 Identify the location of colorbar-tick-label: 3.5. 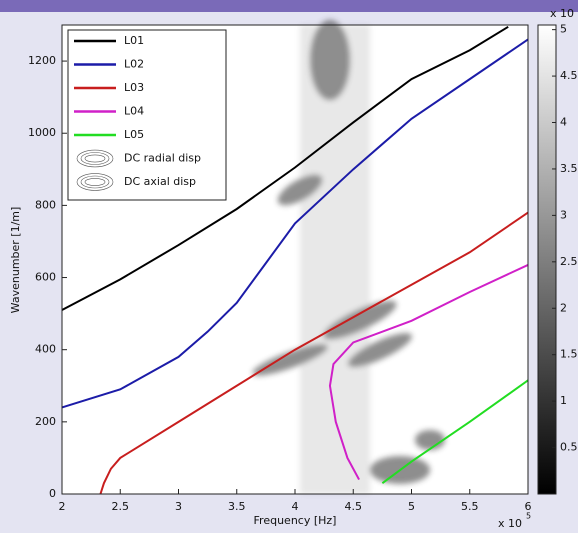
(569, 168).